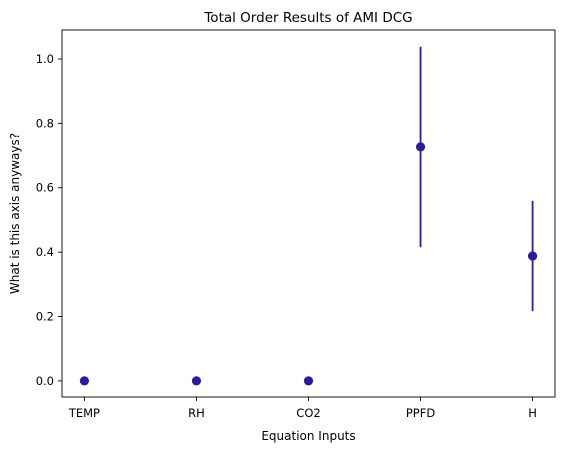 This screenshot has height=453, width=567. Describe the element at coordinates (196, 413) in the screenshot. I see `x-tick-label: RH` at that location.